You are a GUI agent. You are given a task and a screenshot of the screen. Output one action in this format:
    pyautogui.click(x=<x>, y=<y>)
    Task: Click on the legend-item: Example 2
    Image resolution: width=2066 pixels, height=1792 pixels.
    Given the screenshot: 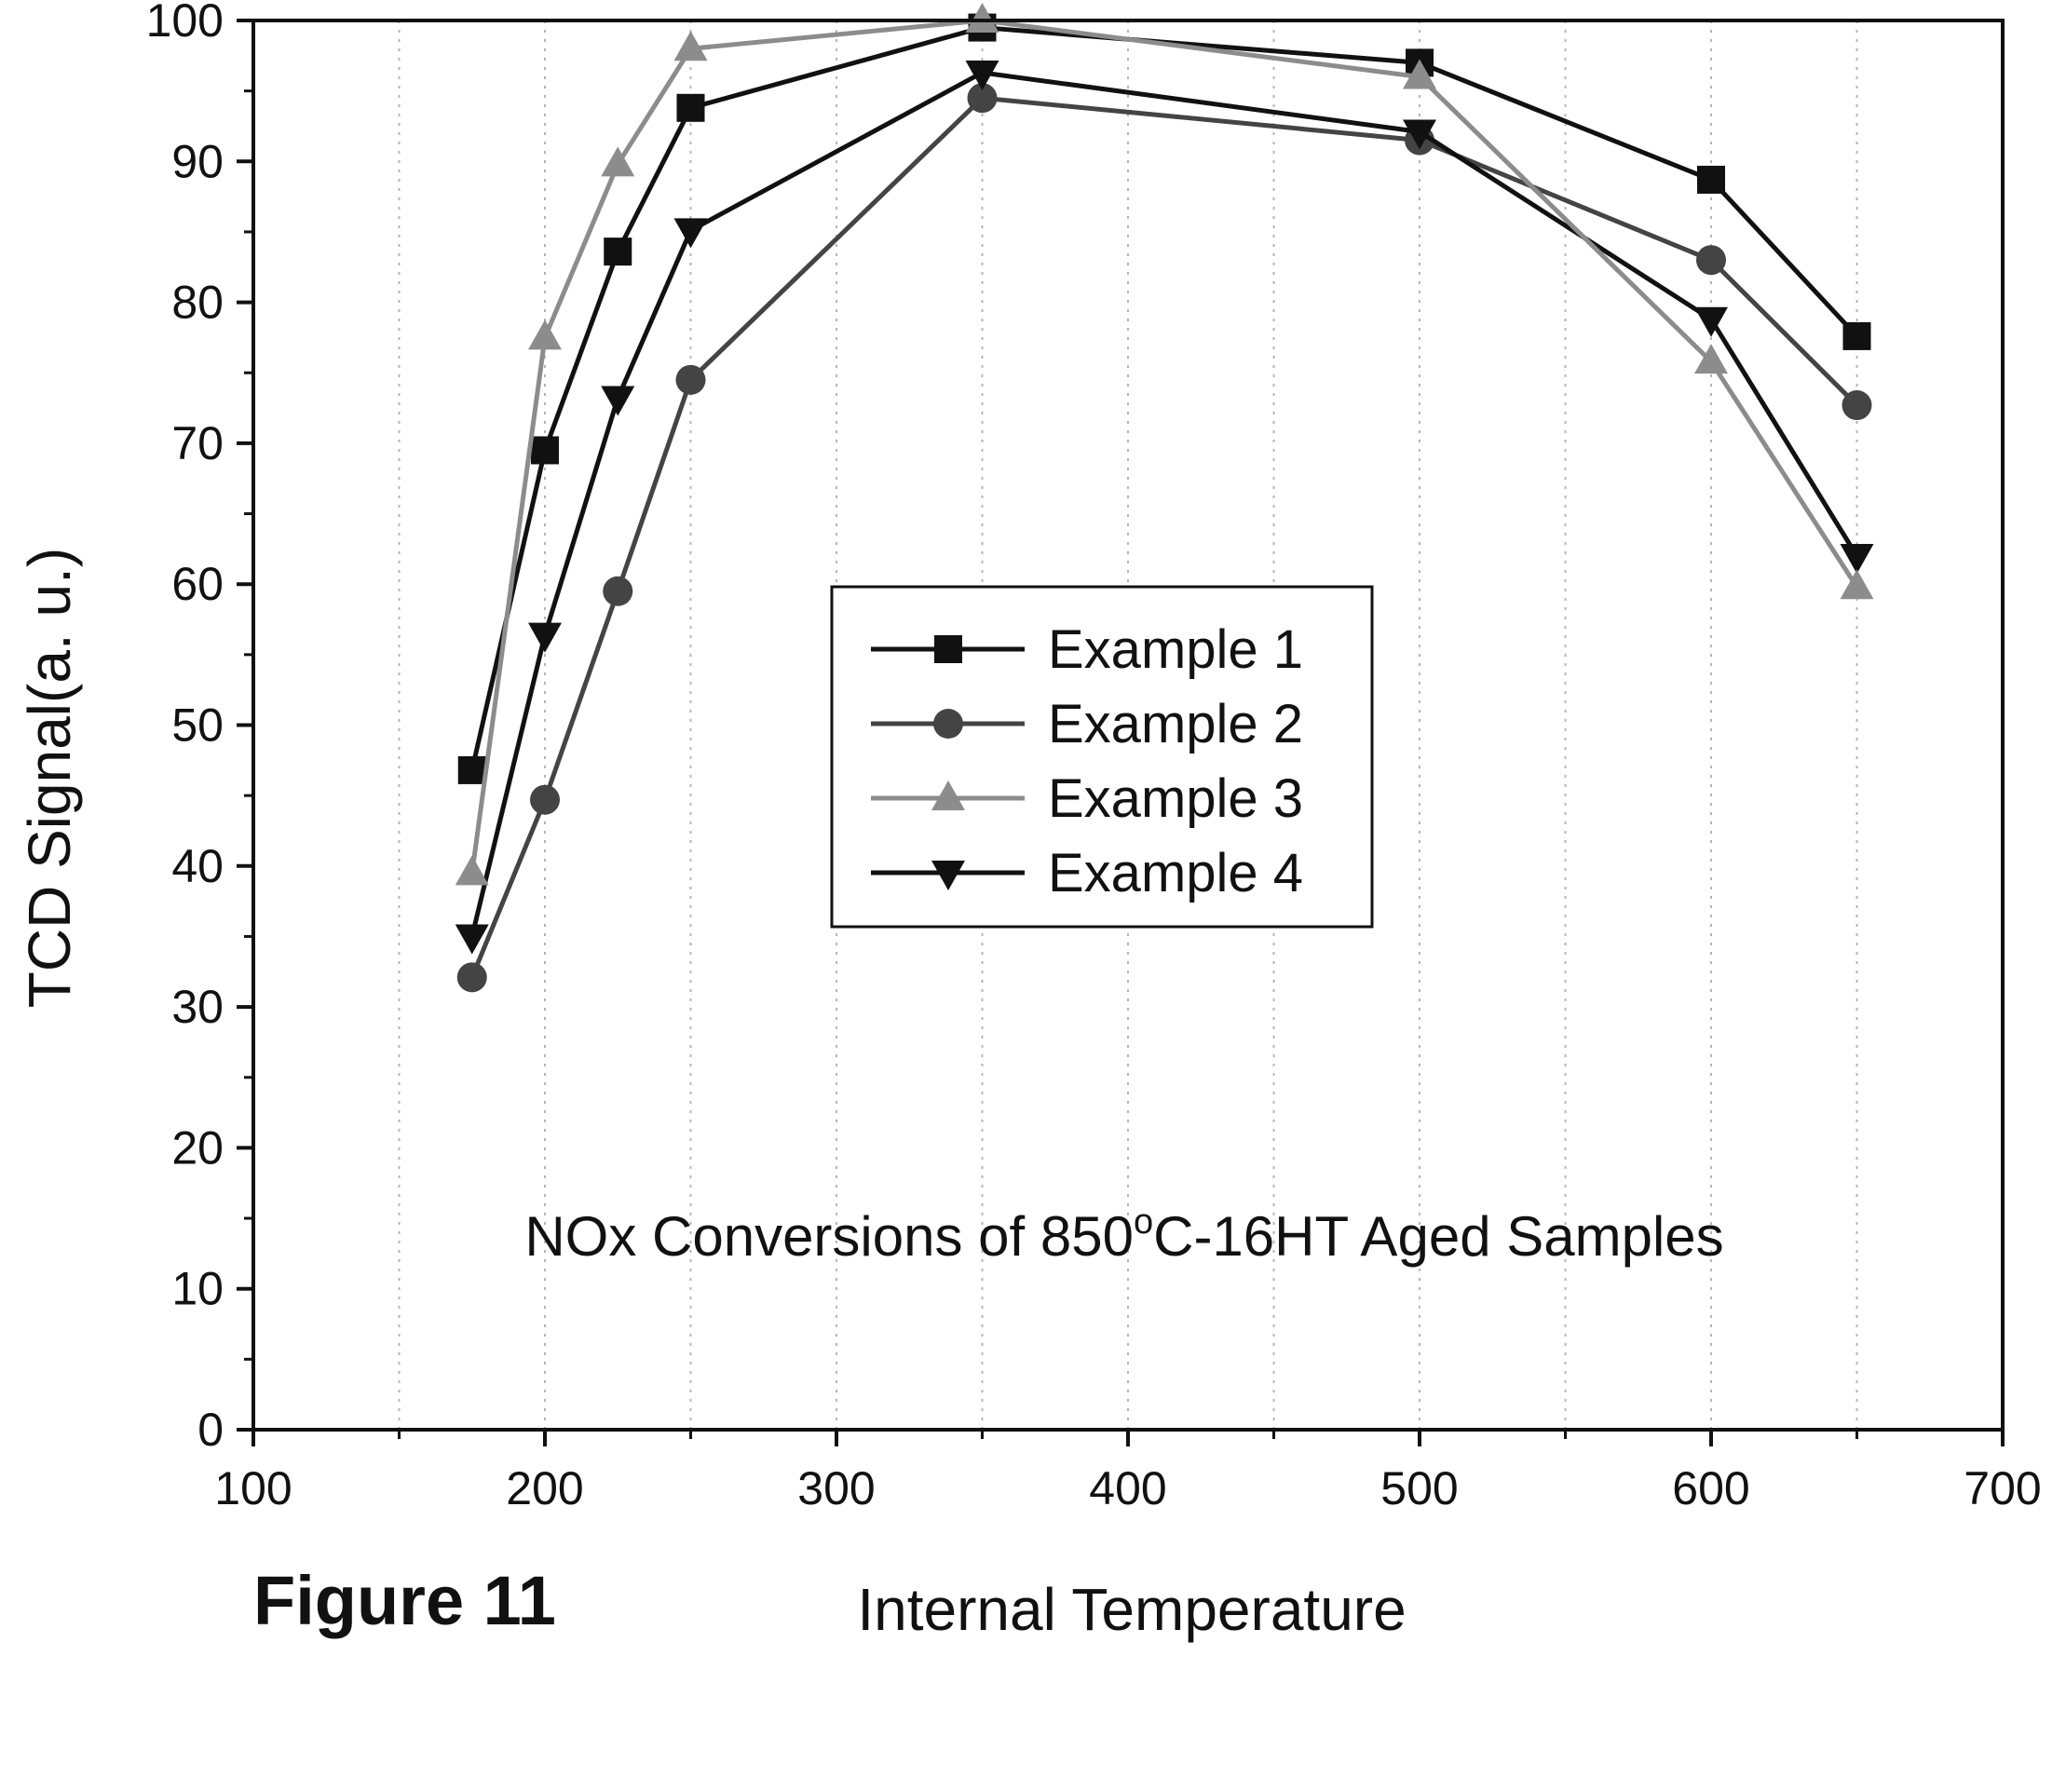 What is the action you would take?
    pyautogui.click(x=1087, y=724)
    